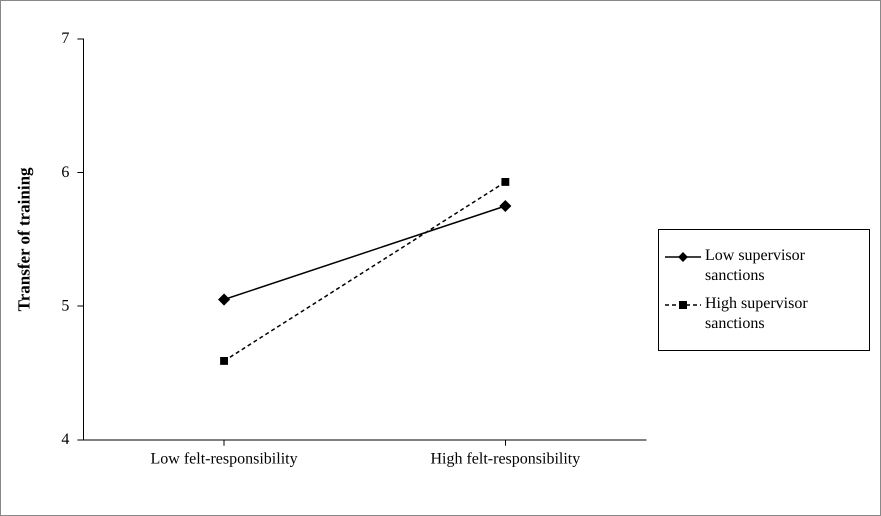 The image size is (881, 516). I want to click on y-tick-label: 4, so click(65, 439).